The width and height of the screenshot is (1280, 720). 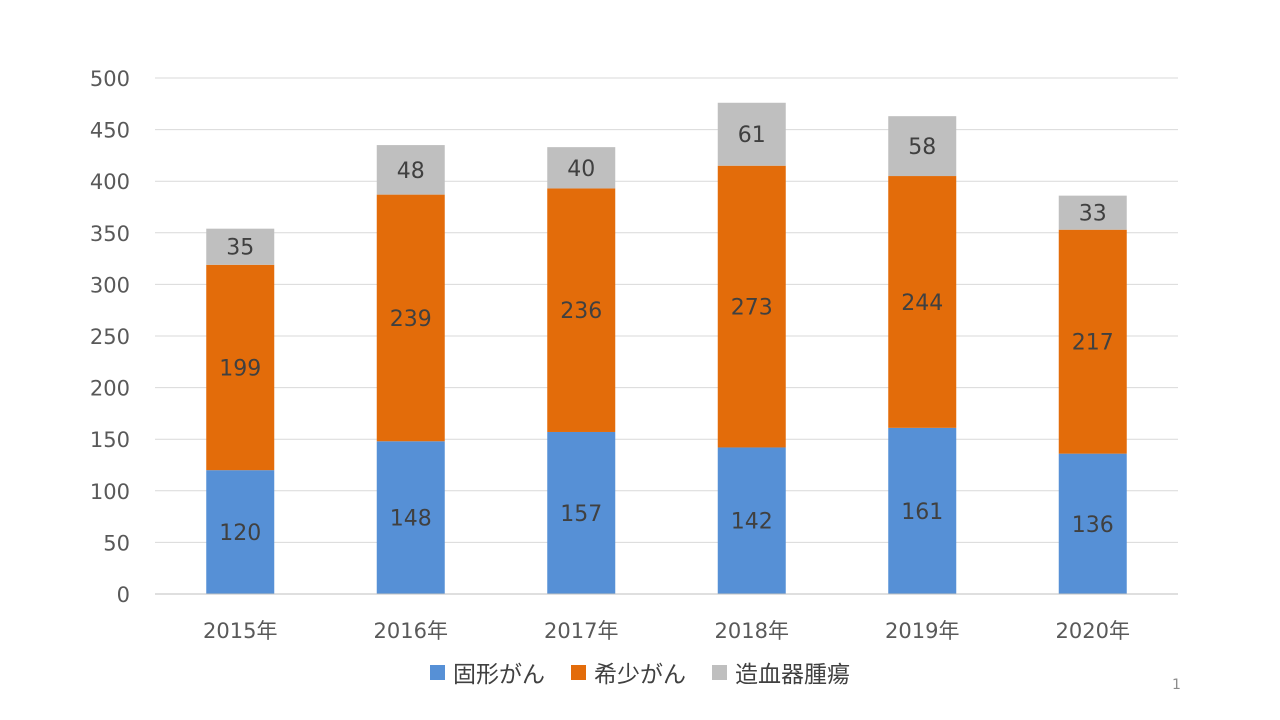 I want to click on legend-label-hematologic: 造血器腫瘍, so click(x=792, y=675).